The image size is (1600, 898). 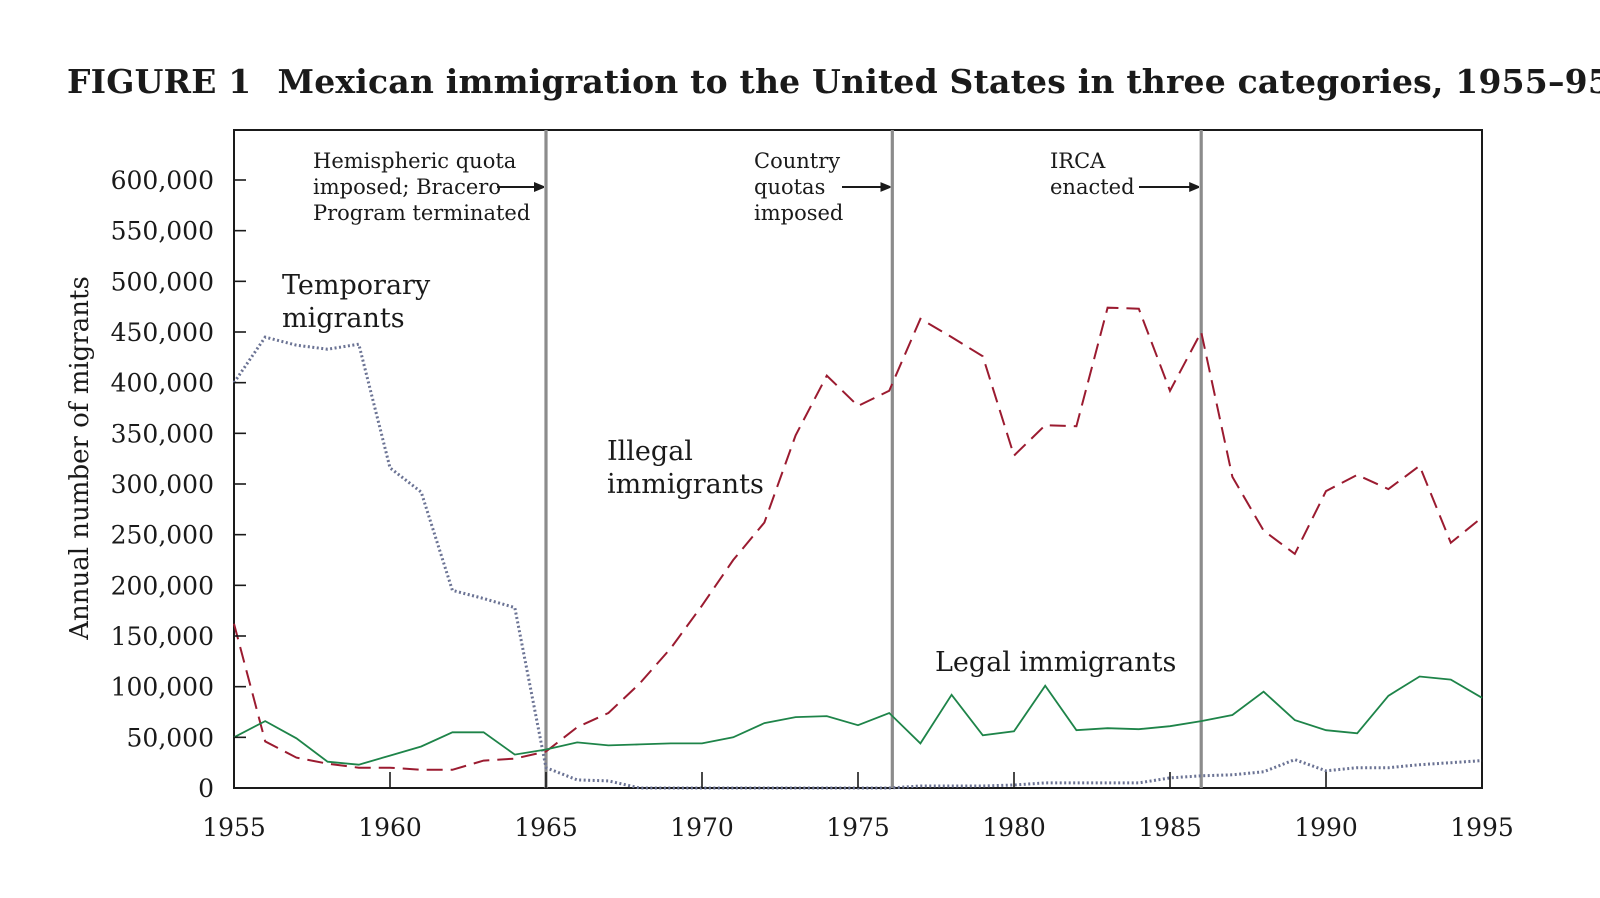 What do you see at coordinates (162, 383) in the screenshot?
I see `y-tick-label: 400,000` at bounding box center [162, 383].